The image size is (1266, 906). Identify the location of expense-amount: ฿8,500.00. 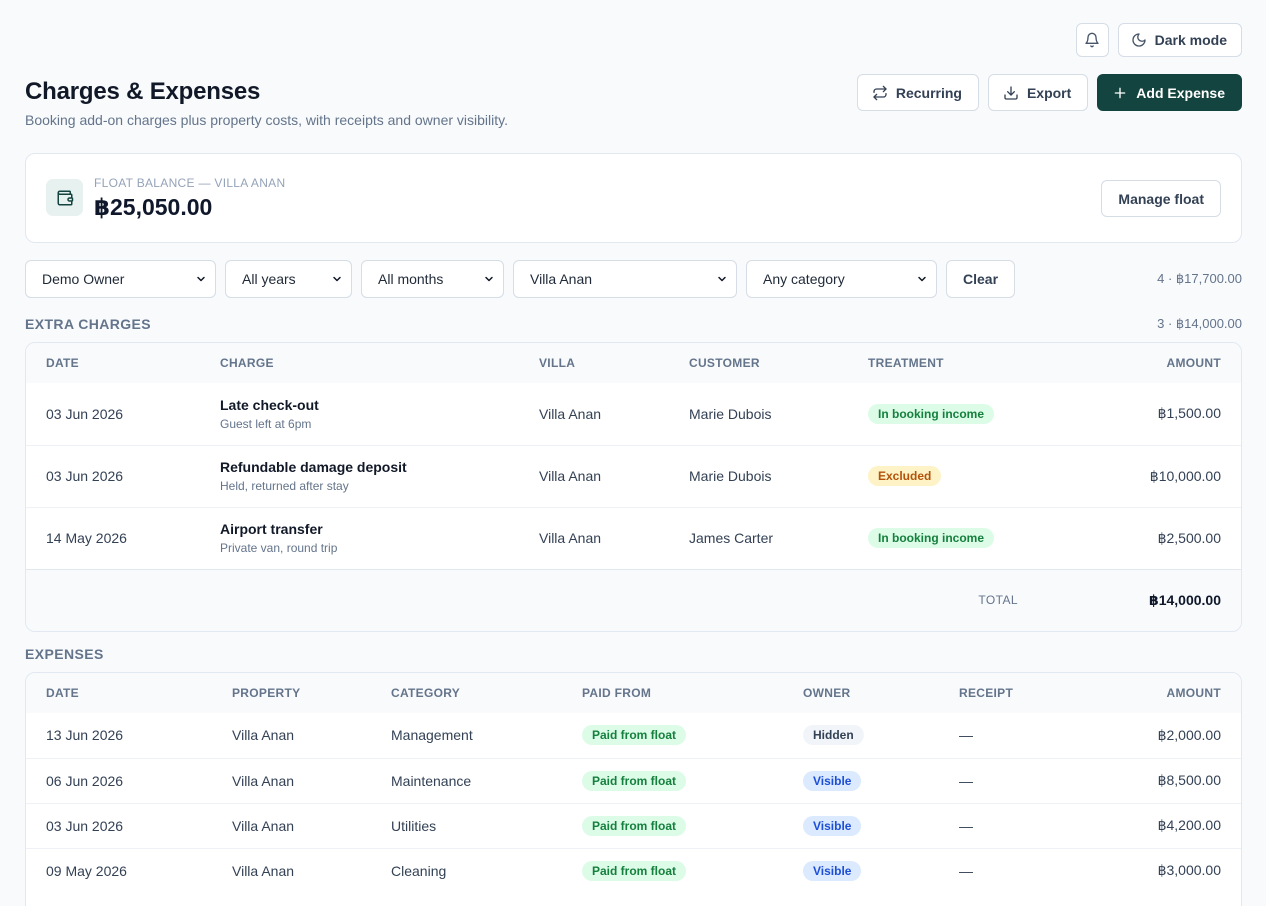
(1165, 780).